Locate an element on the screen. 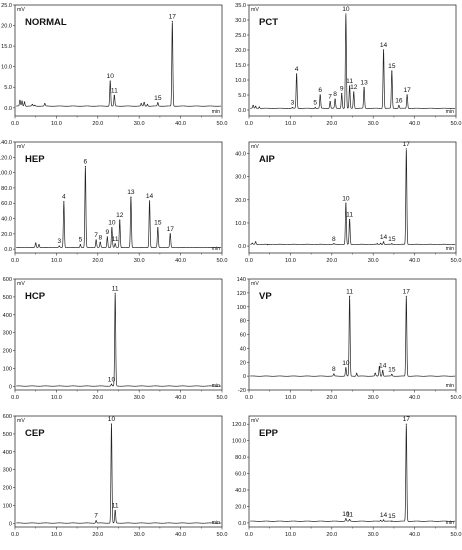 The height and width of the screenshot is (550, 462). y-tick-label: 120.0 is located at coordinates (6, 158).